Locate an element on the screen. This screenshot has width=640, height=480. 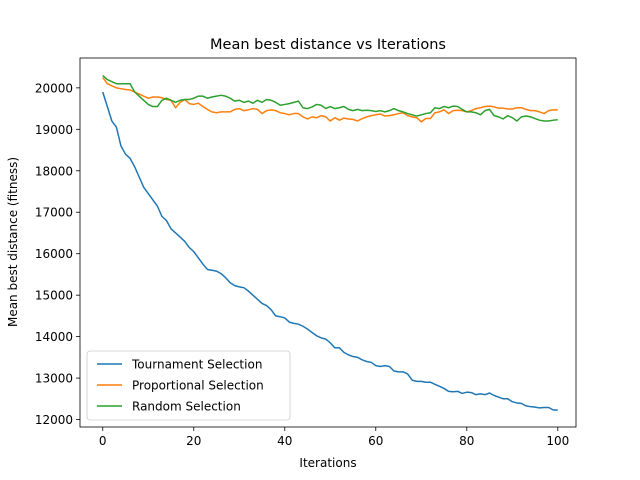
y-tick-label: 13000 is located at coordinates (54, 379).